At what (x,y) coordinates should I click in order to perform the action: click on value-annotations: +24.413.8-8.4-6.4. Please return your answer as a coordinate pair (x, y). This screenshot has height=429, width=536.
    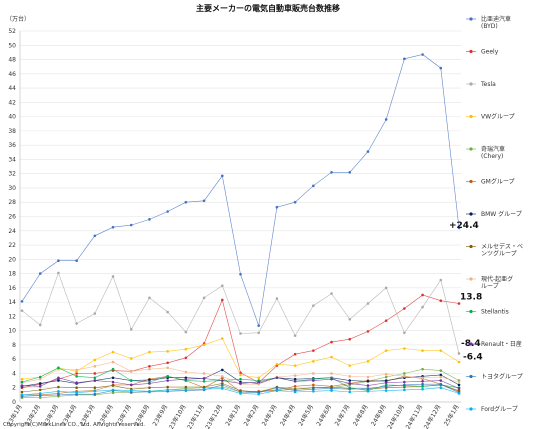
    Looking at the image, I should click on (466, 292).